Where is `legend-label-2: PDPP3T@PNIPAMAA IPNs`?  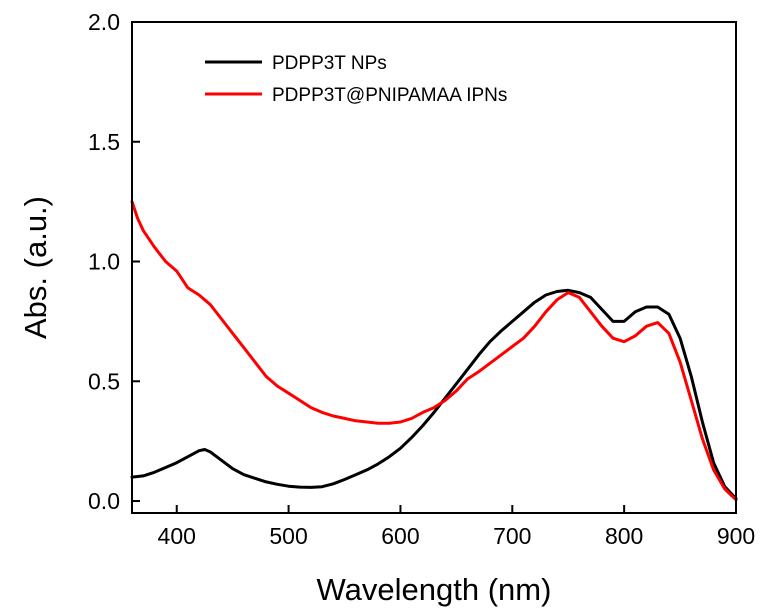 legend-label-2: PDPP3T@PNIPAMAA IPNs is located at coordinates (389, 95).